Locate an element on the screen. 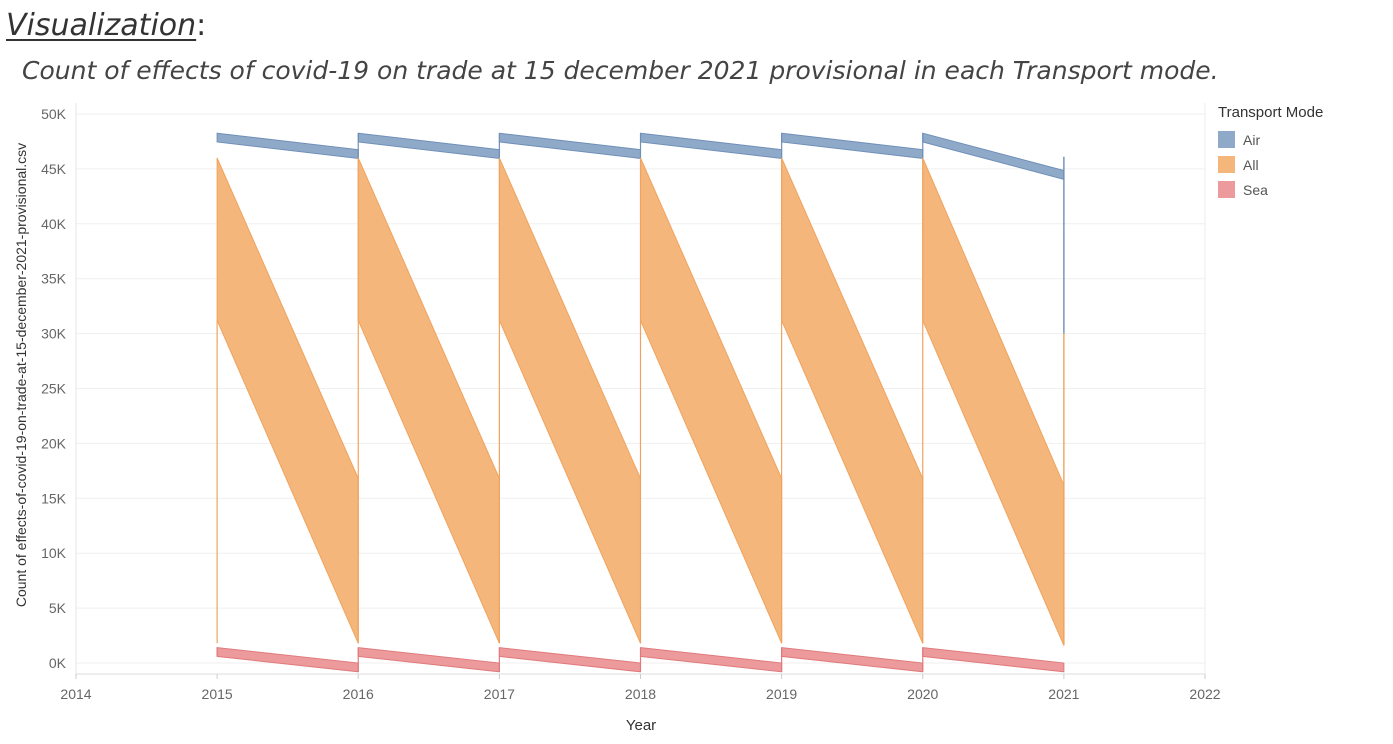 The image size is (1393, 744). legend-swatch-all is located at coordinates (1226, 164).